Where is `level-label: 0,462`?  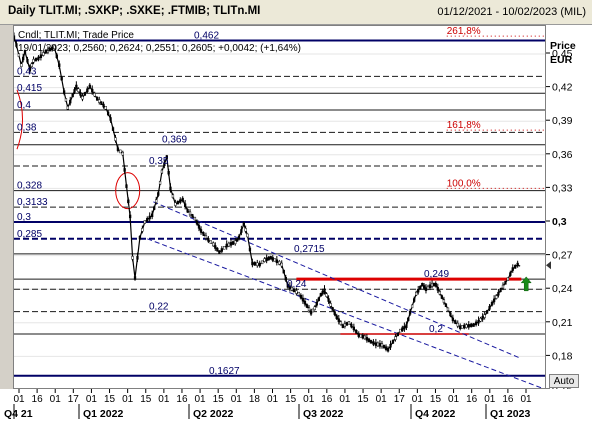
level-label: 0,462 is located at coordinates (206, 36).